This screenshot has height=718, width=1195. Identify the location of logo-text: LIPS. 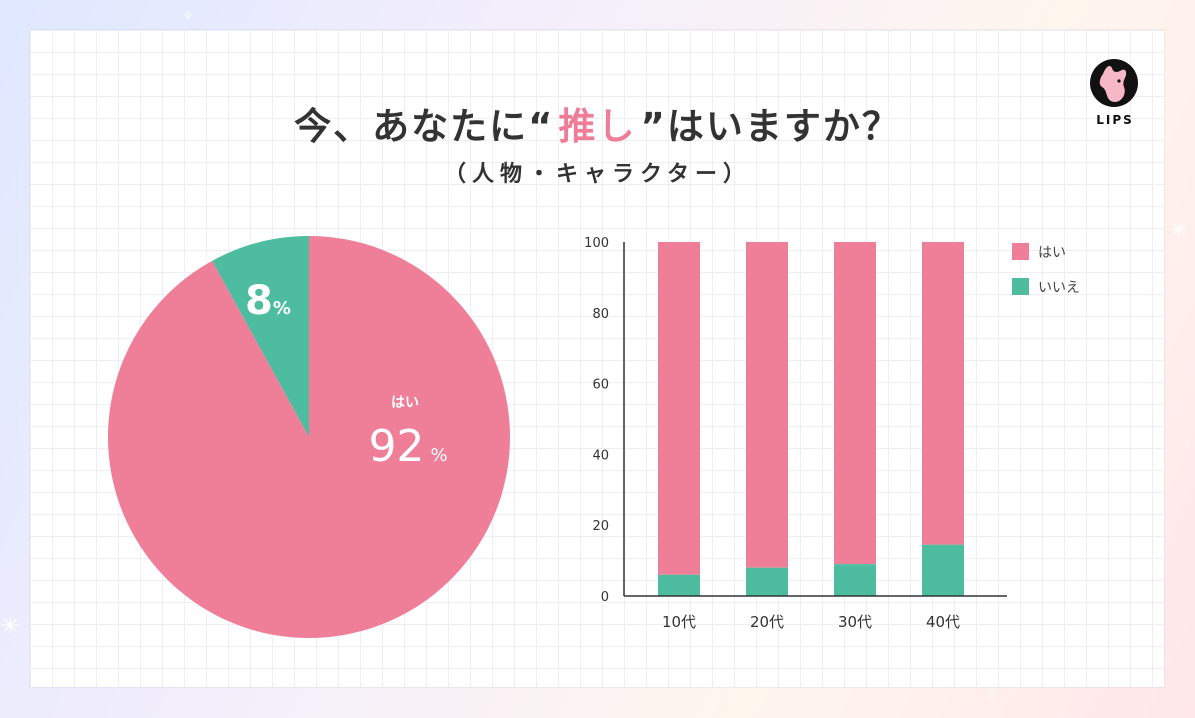
(1115, 120).